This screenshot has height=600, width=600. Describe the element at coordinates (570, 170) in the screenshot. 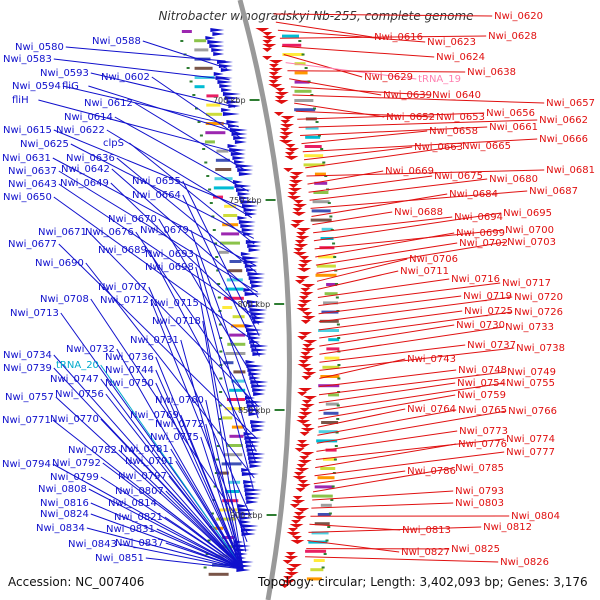

I see `gene-label-right: Nwi_0681` at that location.